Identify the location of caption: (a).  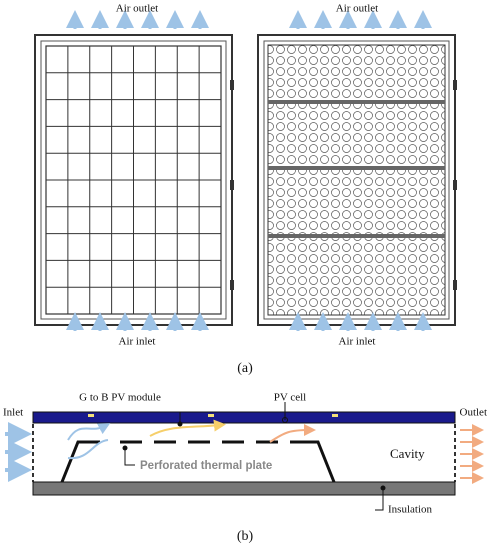
(245, 368).